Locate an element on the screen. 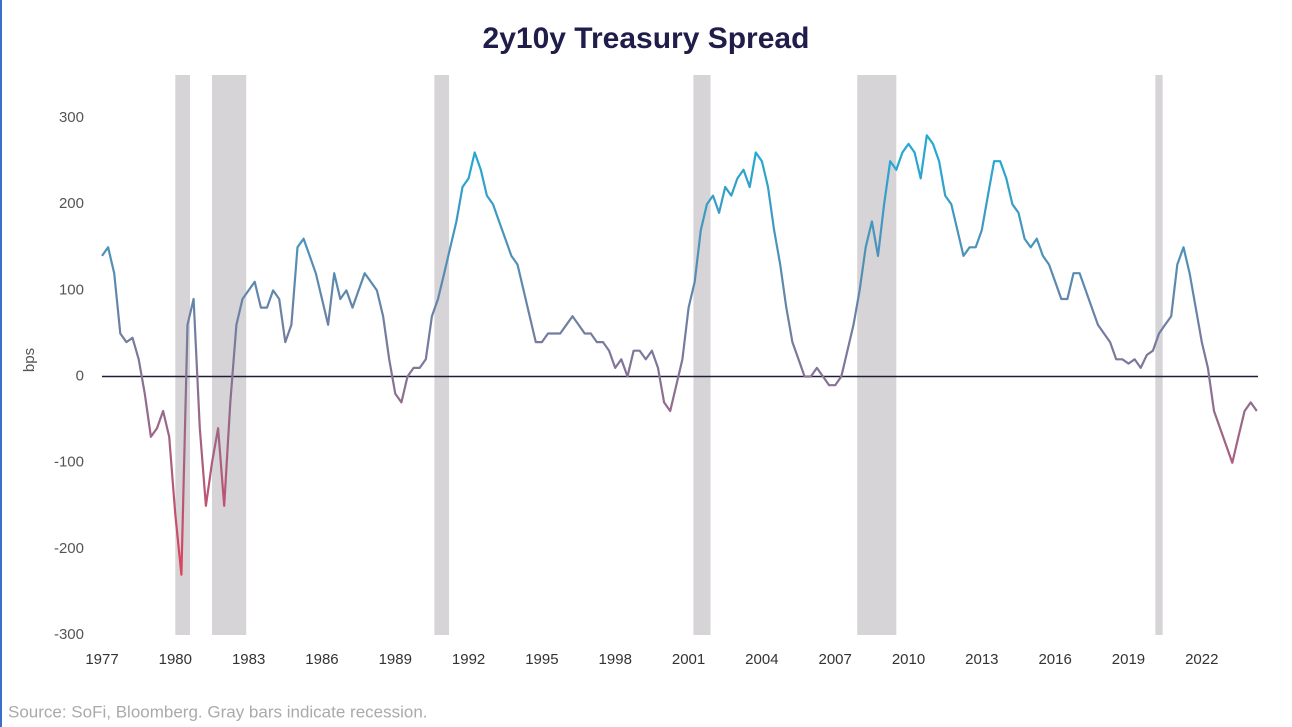 The image size is (1292, 727). x-tick-label: 1998 is located at coordinates (615, 659).